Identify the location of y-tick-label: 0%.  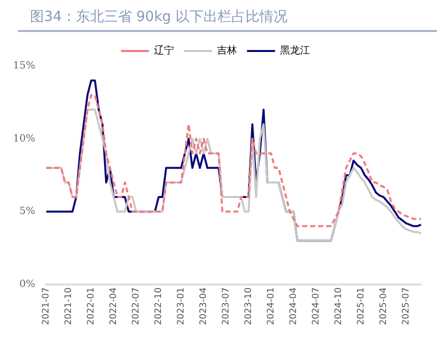
(27, 284).